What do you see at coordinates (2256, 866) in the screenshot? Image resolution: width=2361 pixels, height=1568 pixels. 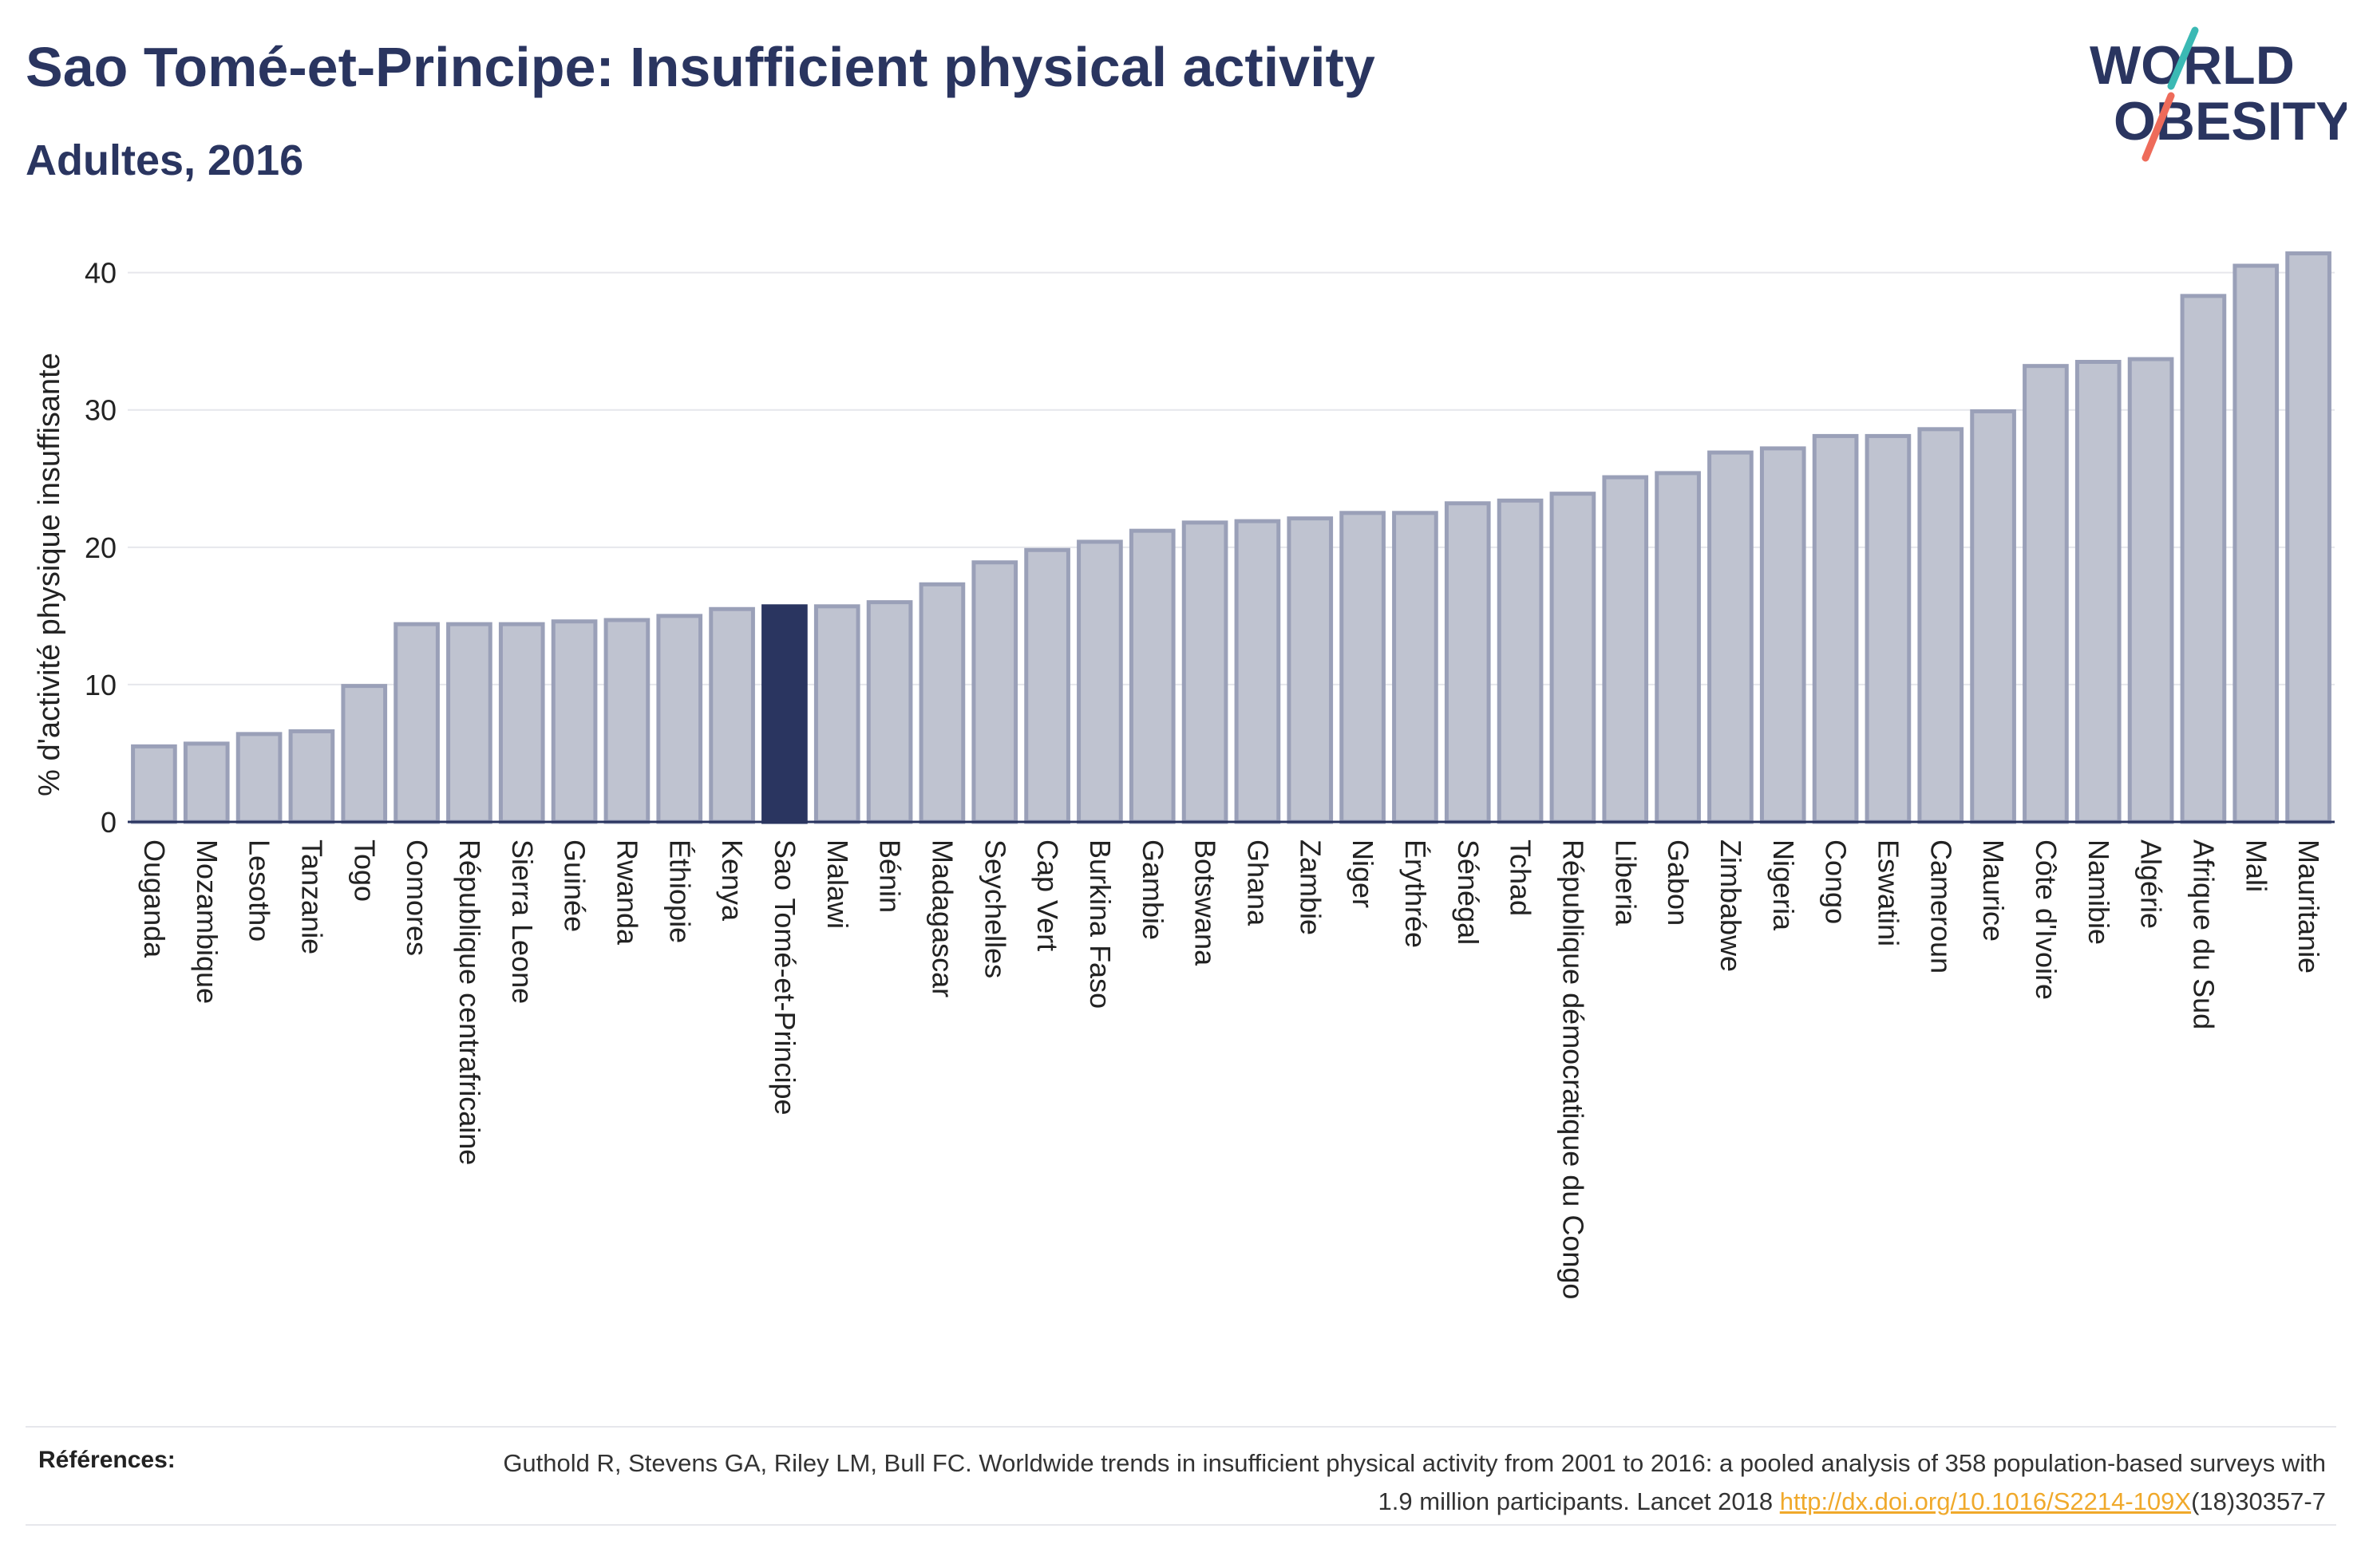 I see `x-tick-label: Mali` at bounding box center [2256, 866].